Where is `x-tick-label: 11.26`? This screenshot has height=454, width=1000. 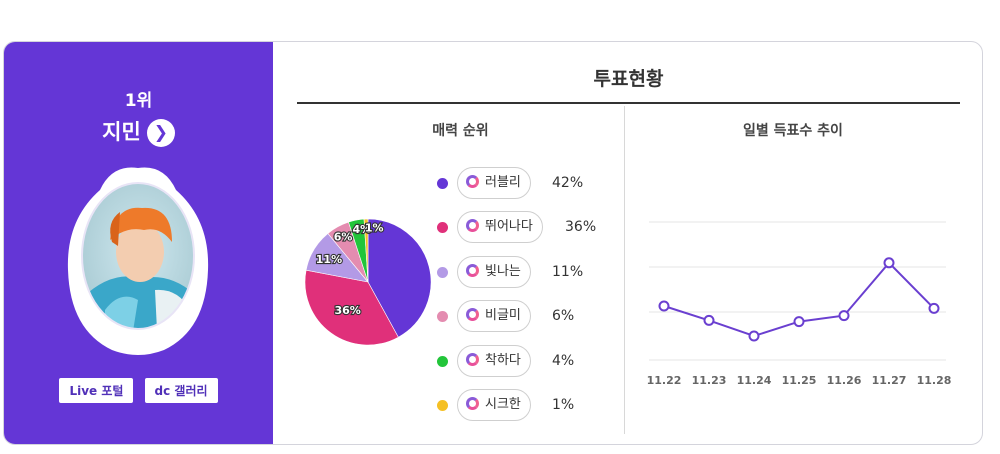 x-tick-label: 11.26 is located at coordinates (844, 380).